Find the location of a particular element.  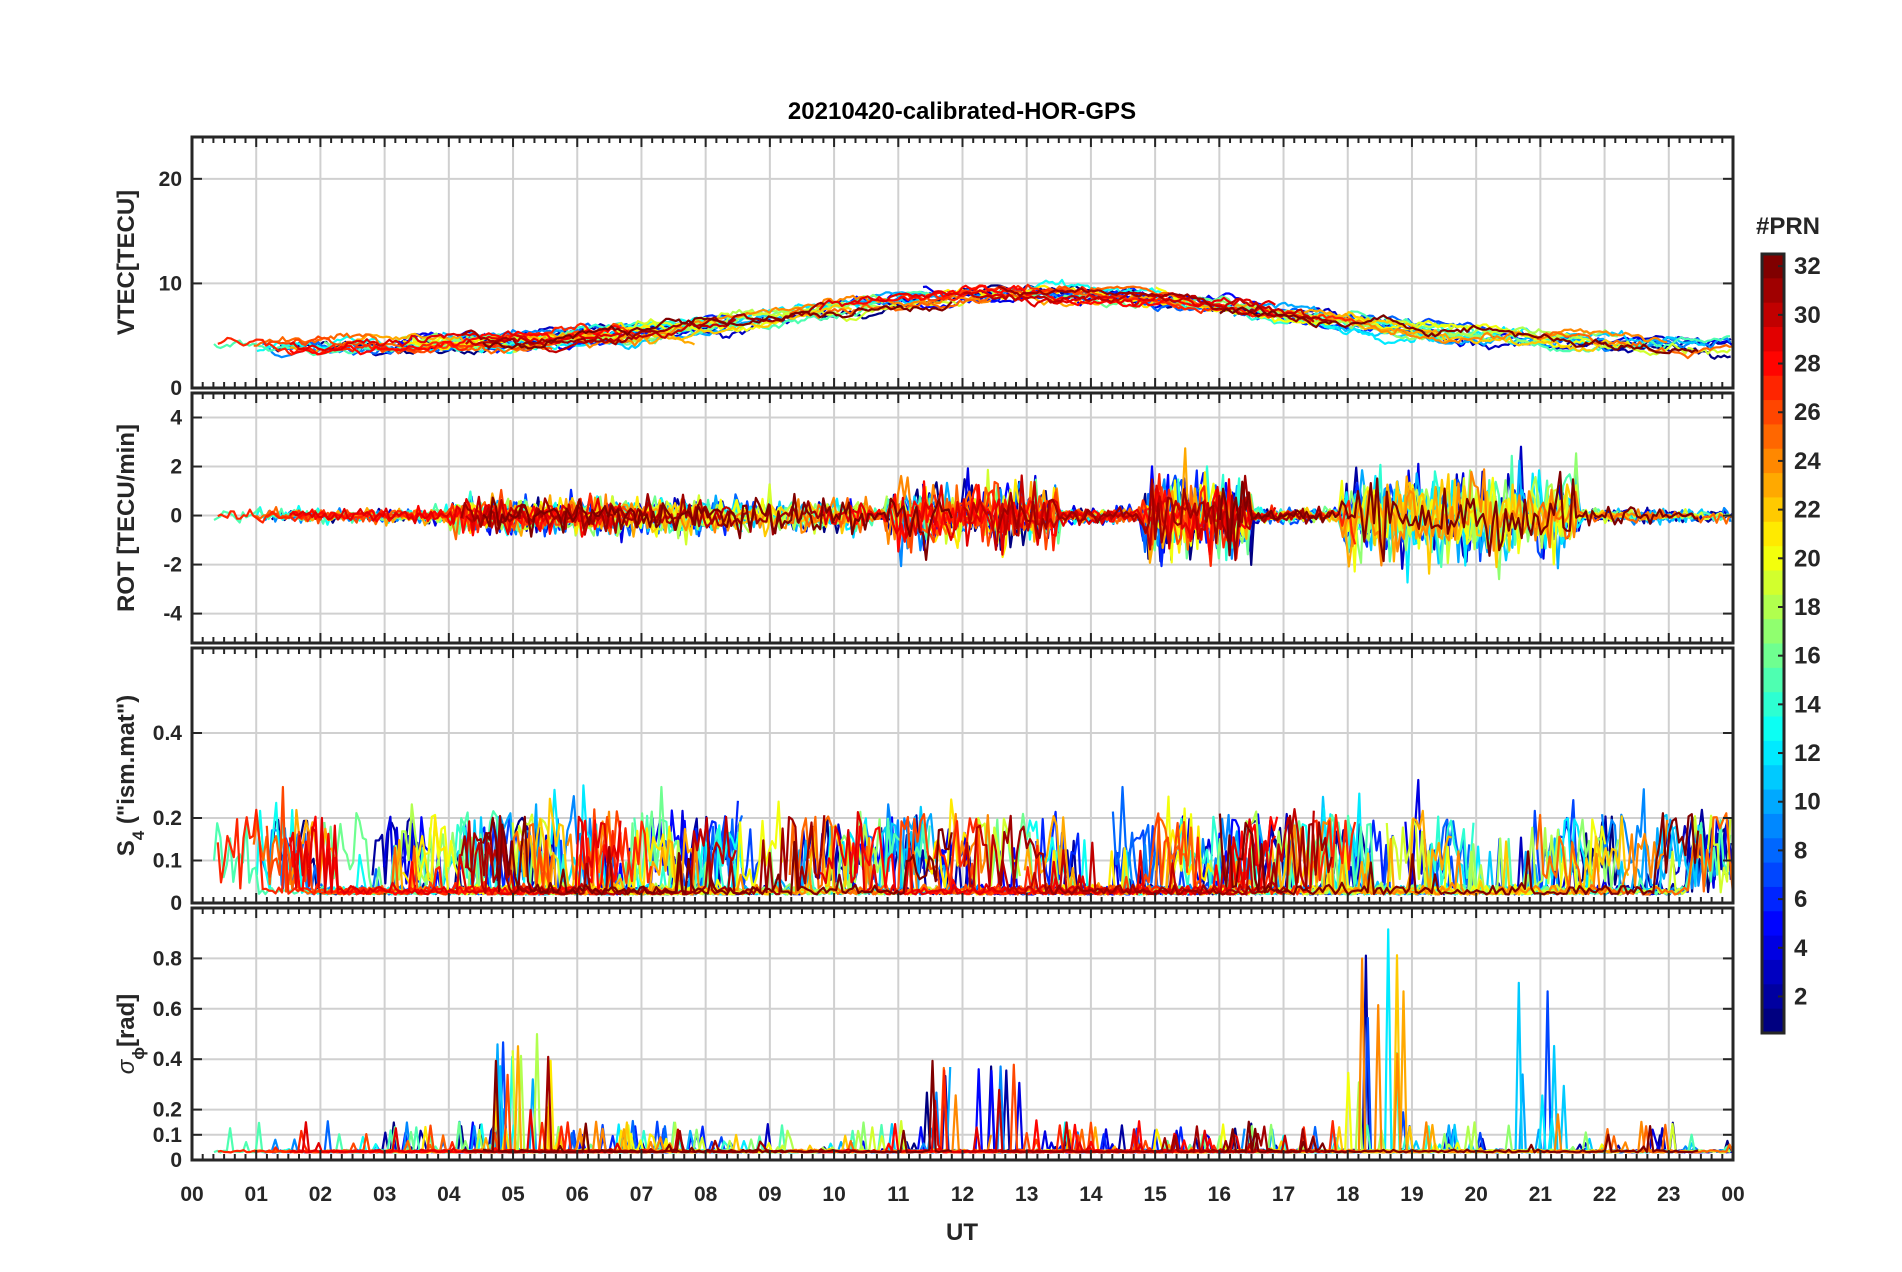

x-tick-label: 08 is located at coordinates (706, 1194).